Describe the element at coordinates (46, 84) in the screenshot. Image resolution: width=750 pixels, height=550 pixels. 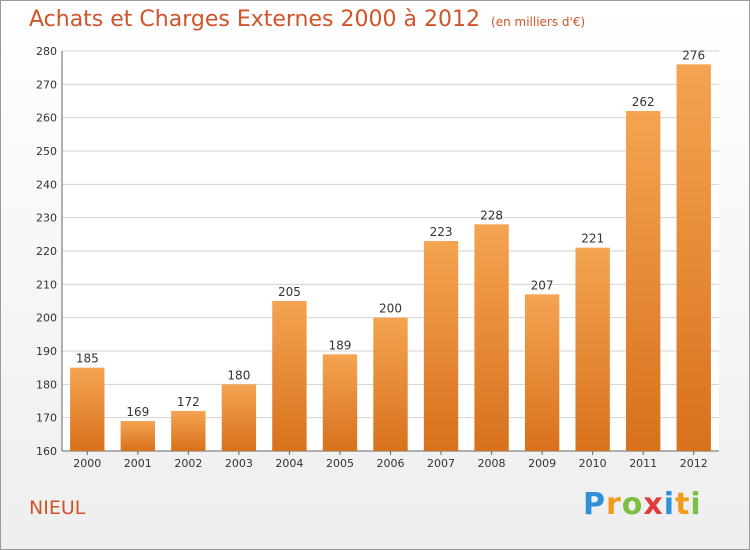
I see `y-tick-label: 270` at that location.